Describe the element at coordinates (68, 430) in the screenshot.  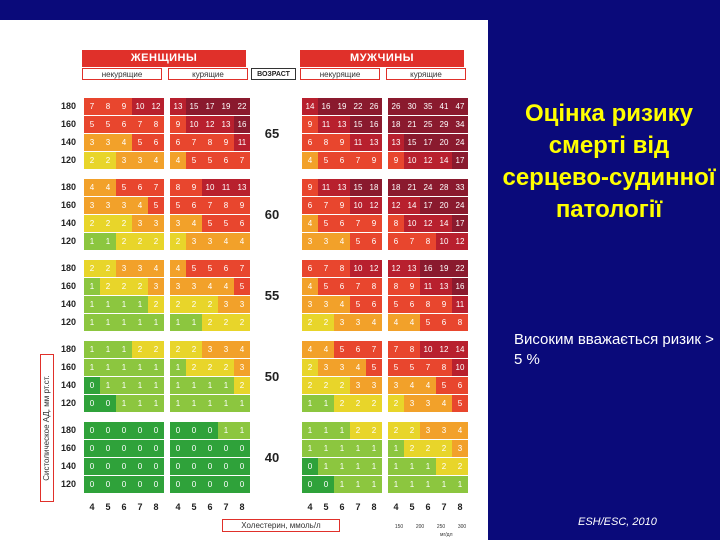
I see `sbp-label: 180` at that location.